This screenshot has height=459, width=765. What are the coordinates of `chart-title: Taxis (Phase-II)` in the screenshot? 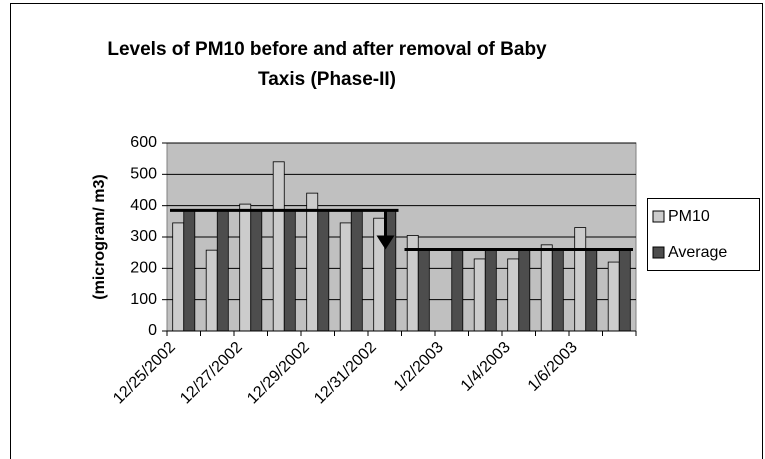 It's located at (327, 79).